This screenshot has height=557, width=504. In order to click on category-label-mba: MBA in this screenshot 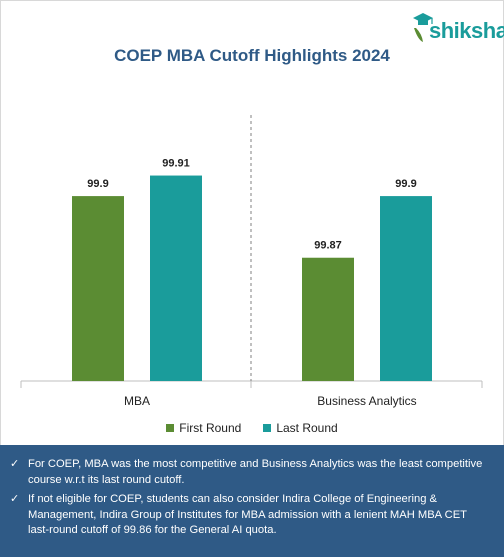, I will do `click(137, 401)`.